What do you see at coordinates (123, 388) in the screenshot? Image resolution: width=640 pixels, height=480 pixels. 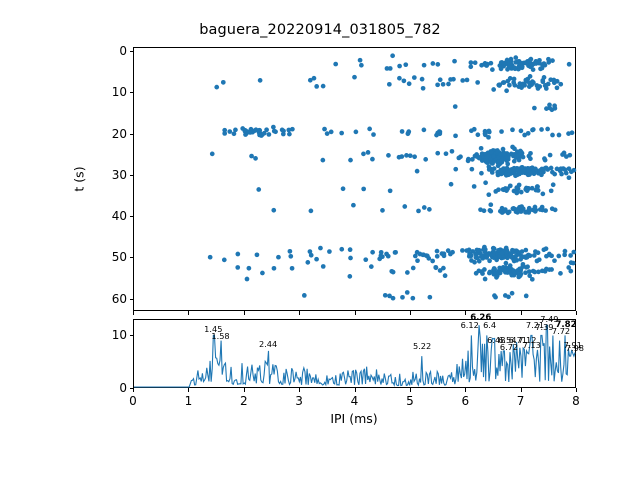 I see `histogram-y-tick-label: 0` at bounding box center [123, 388].